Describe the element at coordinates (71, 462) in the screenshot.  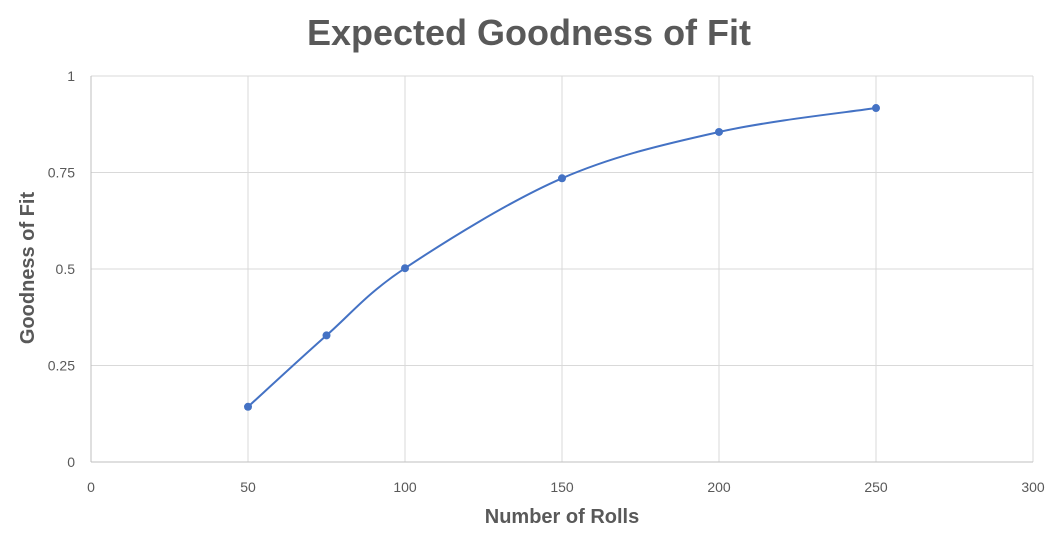
I see `y-tick-label: 0` at that location.